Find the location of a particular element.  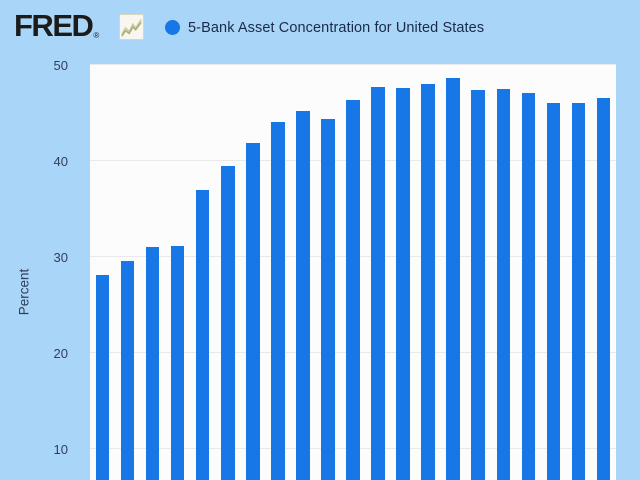

fred-logo-text: FRED is located at coordinates (54, 25).